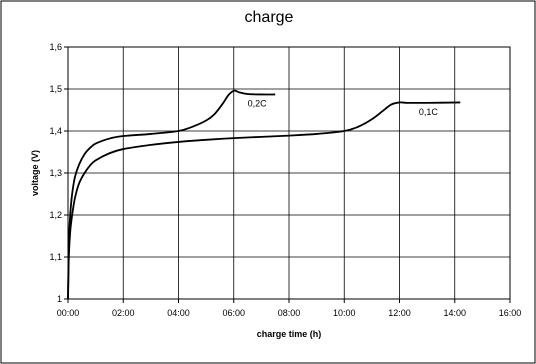 This screenshot has width=536, height=364. I want to click on y-tick-label: 1,3, so click(55, 173).